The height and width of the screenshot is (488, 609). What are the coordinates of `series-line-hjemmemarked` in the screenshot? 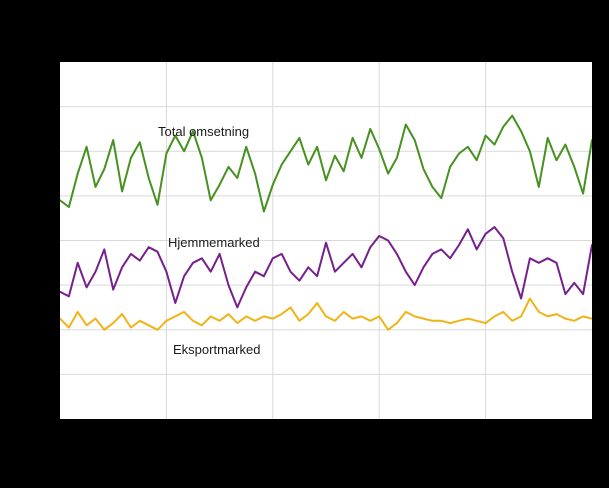 It's located at (326, 267).